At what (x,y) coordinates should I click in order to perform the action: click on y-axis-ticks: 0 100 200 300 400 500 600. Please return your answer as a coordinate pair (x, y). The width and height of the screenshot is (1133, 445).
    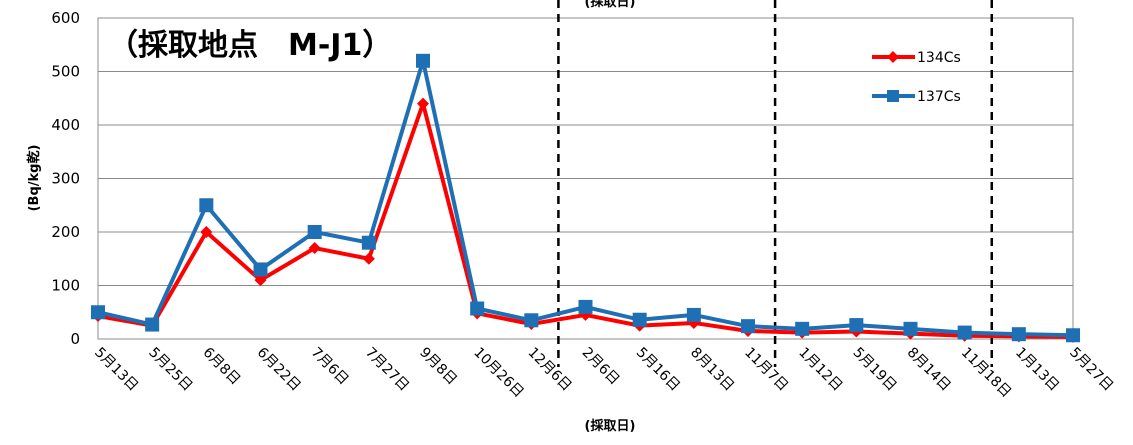
    Looking at the image, I should click on (65, 178).